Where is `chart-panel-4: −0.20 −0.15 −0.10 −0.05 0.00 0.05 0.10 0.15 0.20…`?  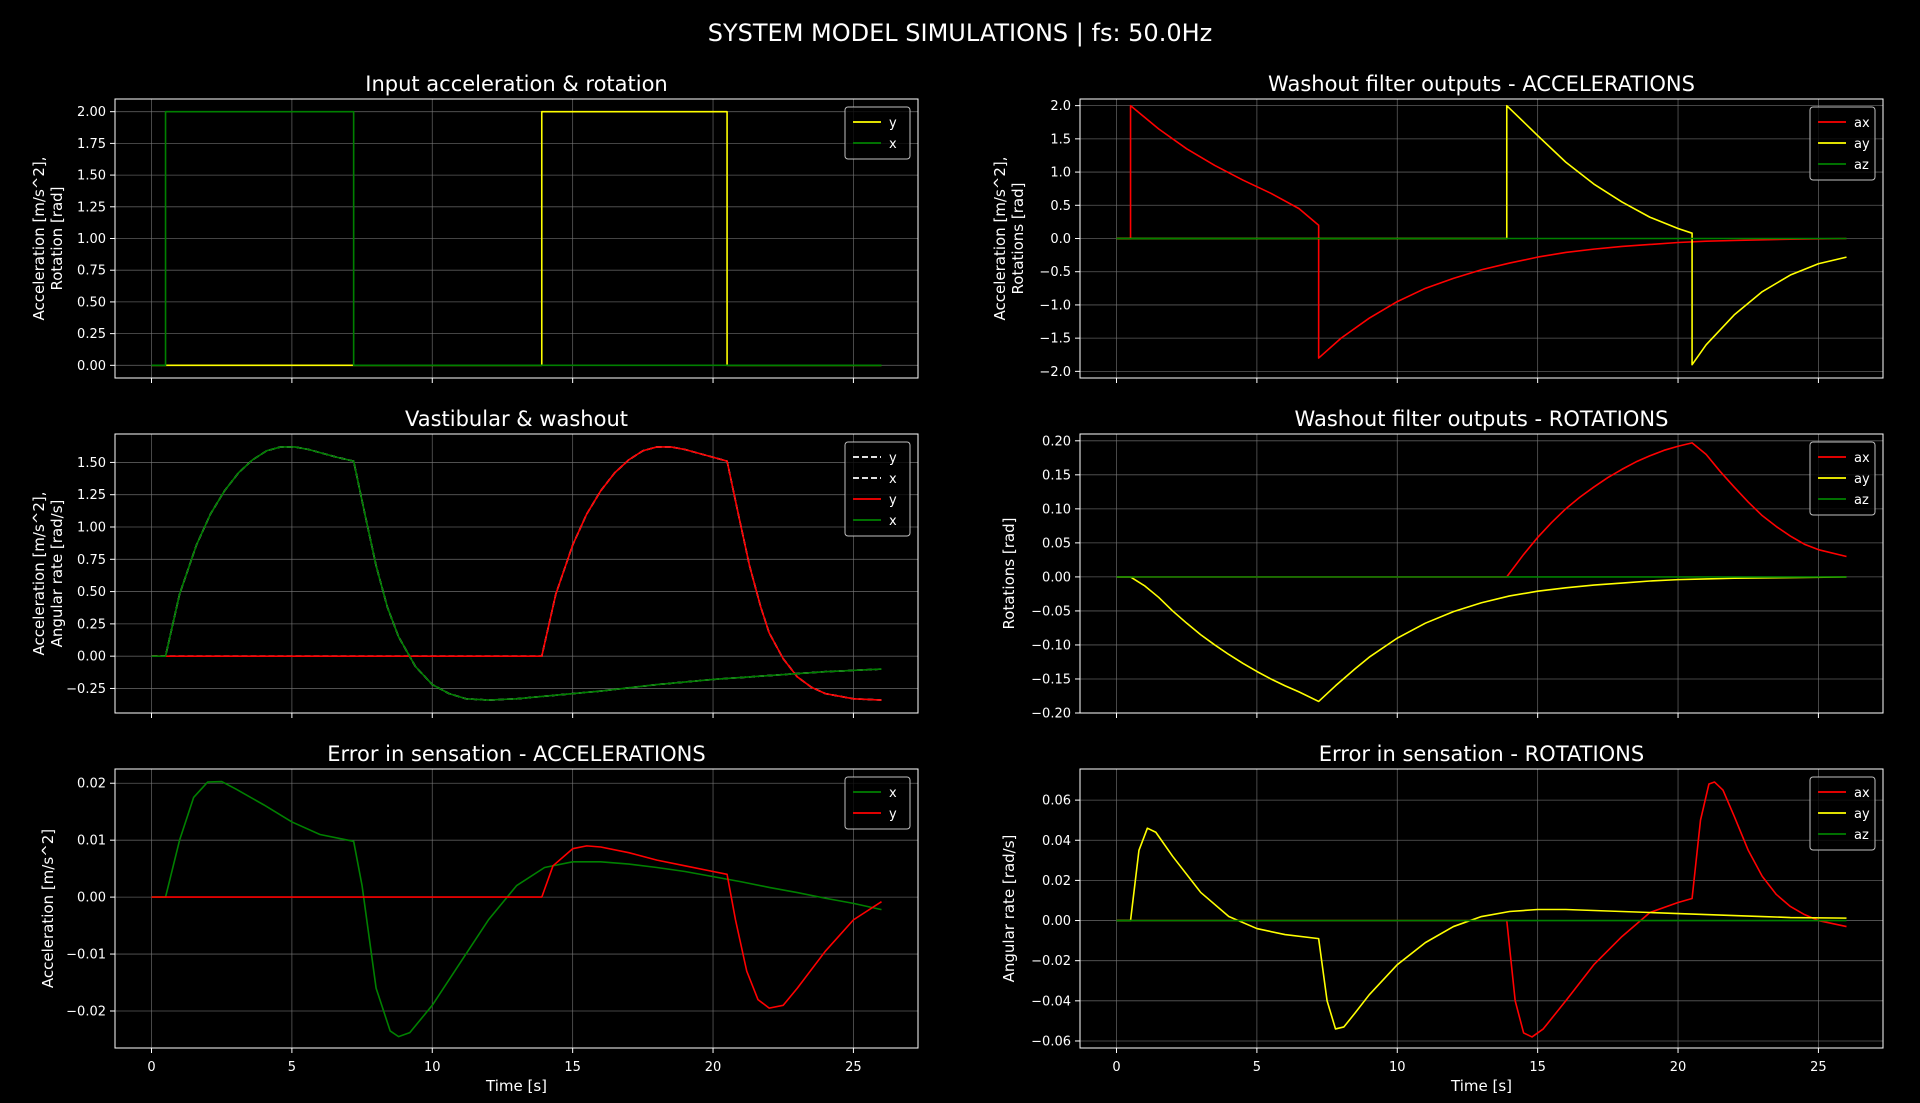
chart-panel-4: −0.20 −0.15 −0.10 −0.05 0.00 0.05 0.10 0.15 0.20… is located at coordinates (1442, 564).